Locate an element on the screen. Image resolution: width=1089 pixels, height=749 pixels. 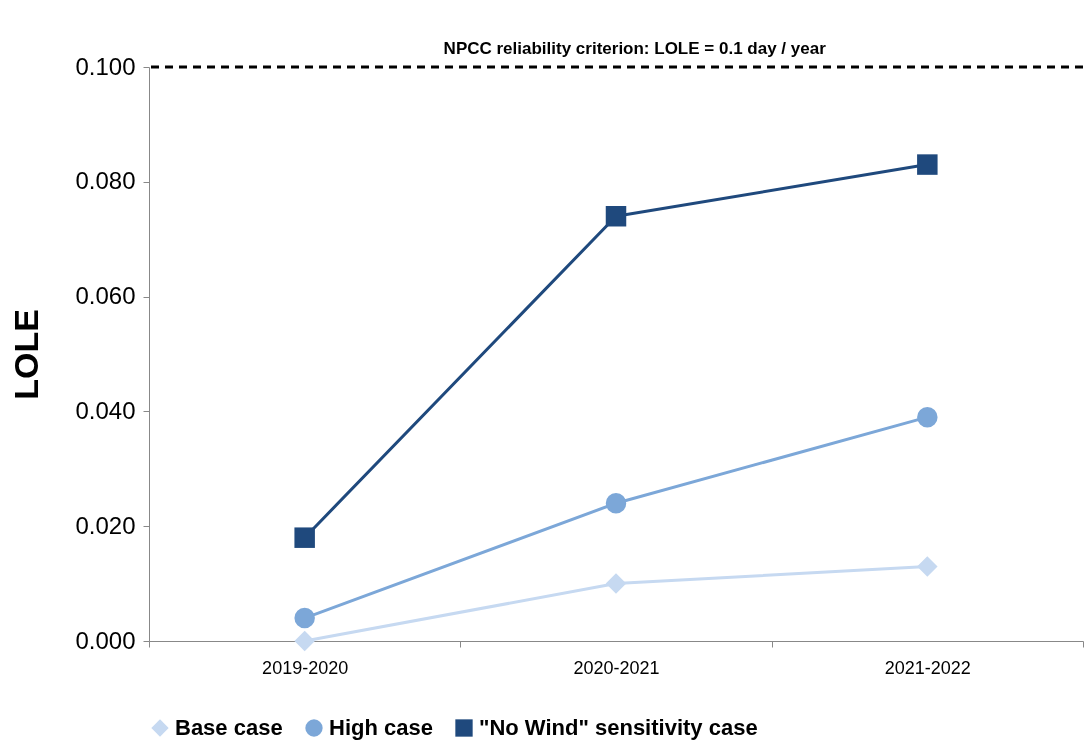
legend-label: Base case is located at coordinates (229, 727).